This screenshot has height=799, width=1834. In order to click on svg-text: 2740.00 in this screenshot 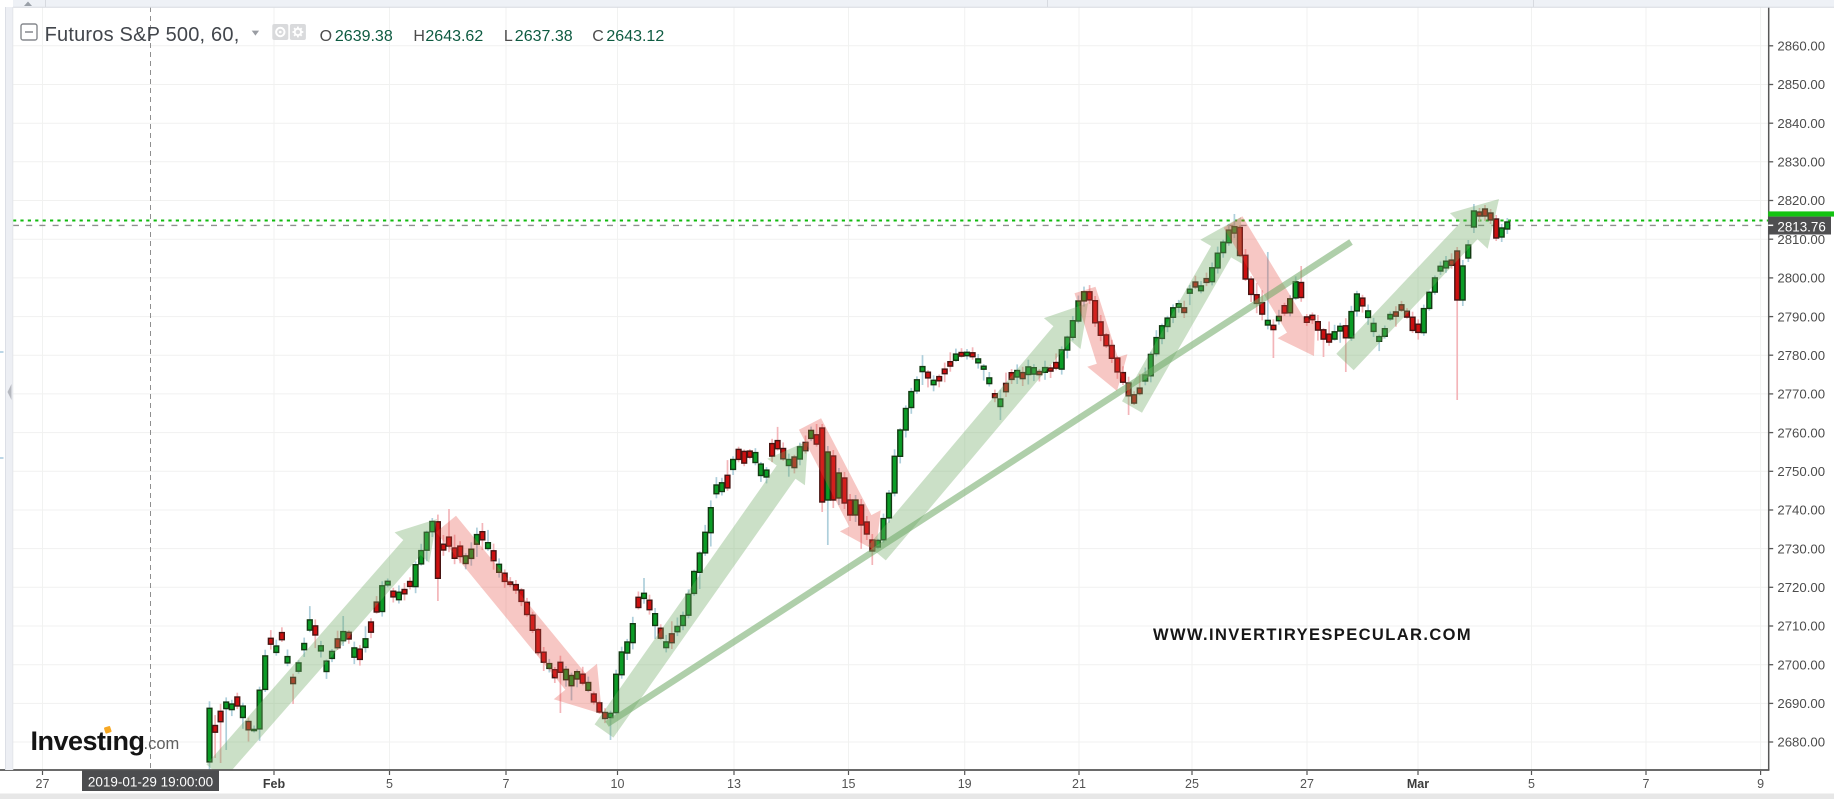, I will do `click(1801, 510)`.